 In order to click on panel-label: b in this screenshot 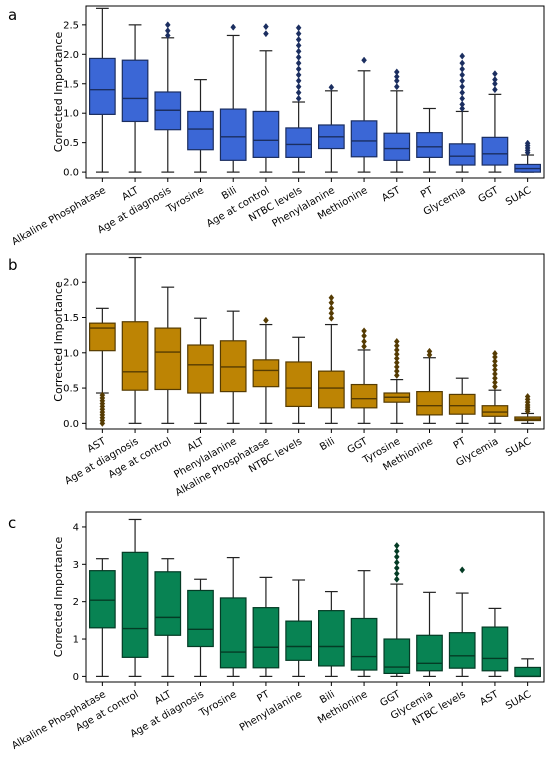, I will do `click(13, 265)`.